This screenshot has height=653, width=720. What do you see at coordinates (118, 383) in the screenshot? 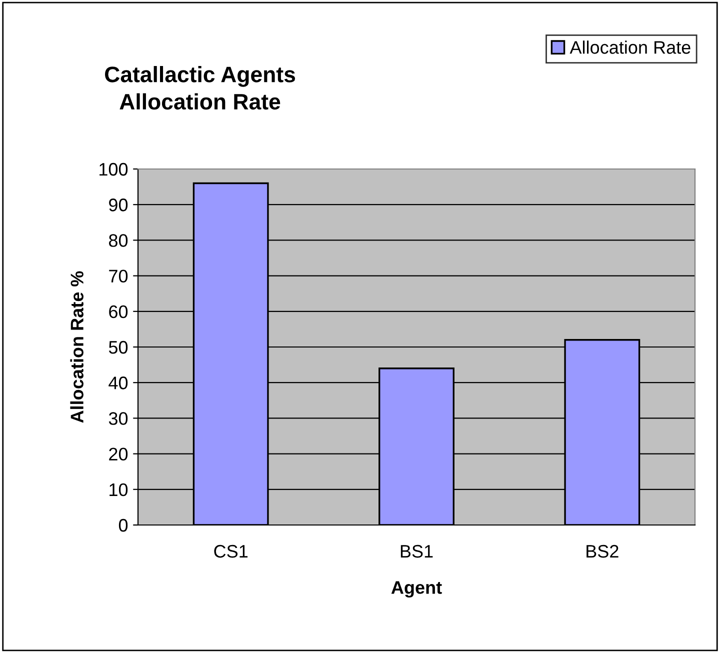
I see `y-tick-label: 40` at bounding box center [118, 383].